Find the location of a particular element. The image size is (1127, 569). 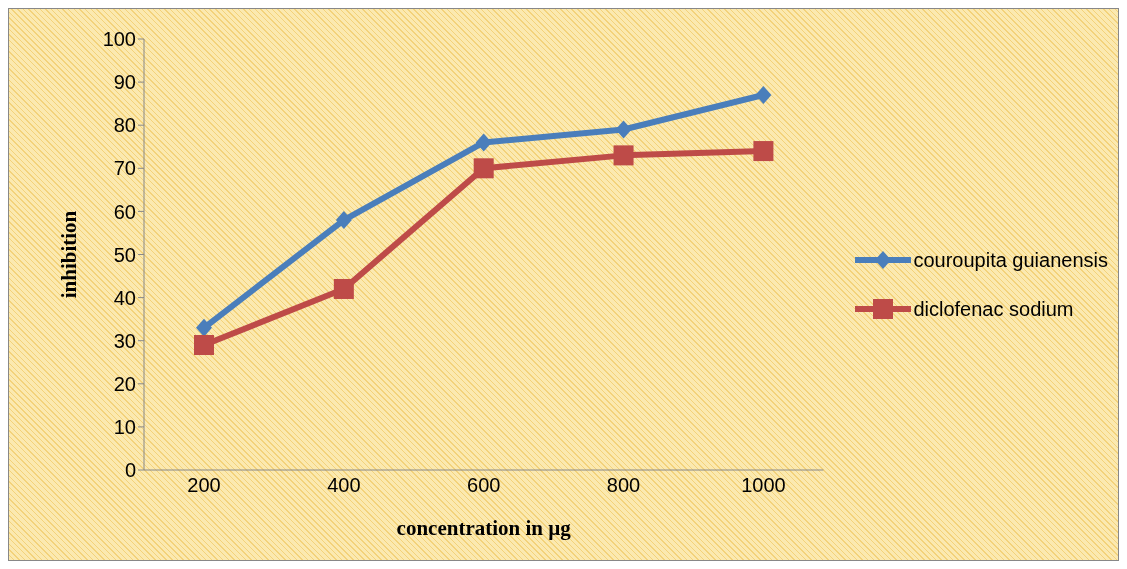

x-tick-label: 800 is located at coordinates (623, 485).